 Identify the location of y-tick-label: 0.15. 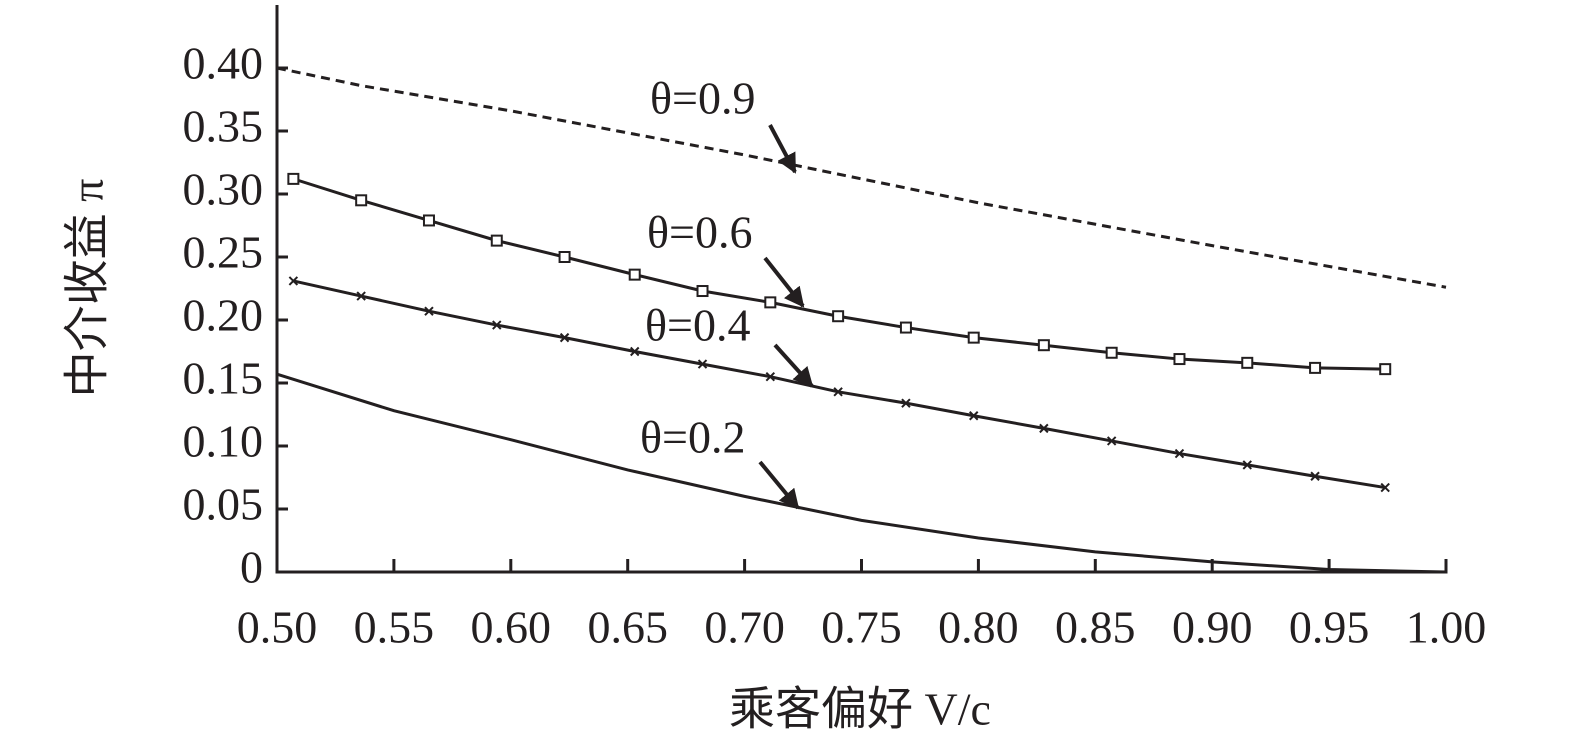
(223, 378).